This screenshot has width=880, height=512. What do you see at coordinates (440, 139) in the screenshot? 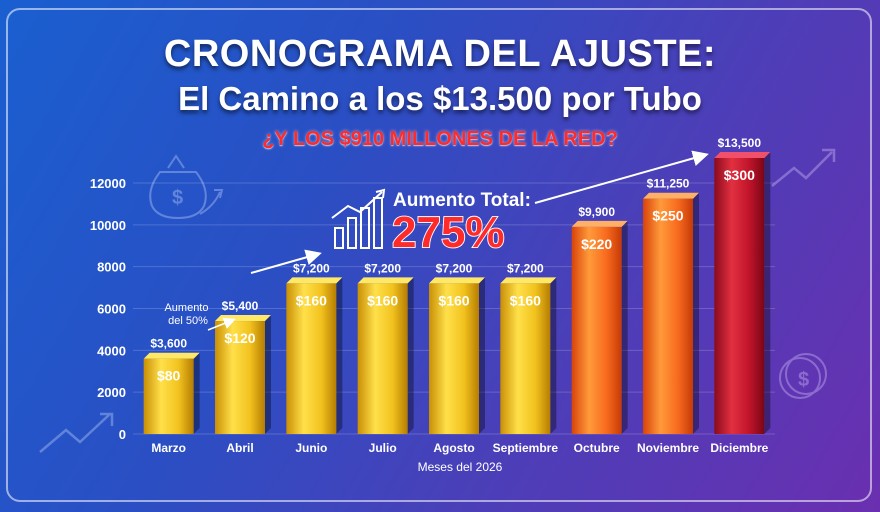
I see `chart-subtitle: ¿Y LOS $910 MILLONES DE LA RED?` at bounding box center [440, 139].